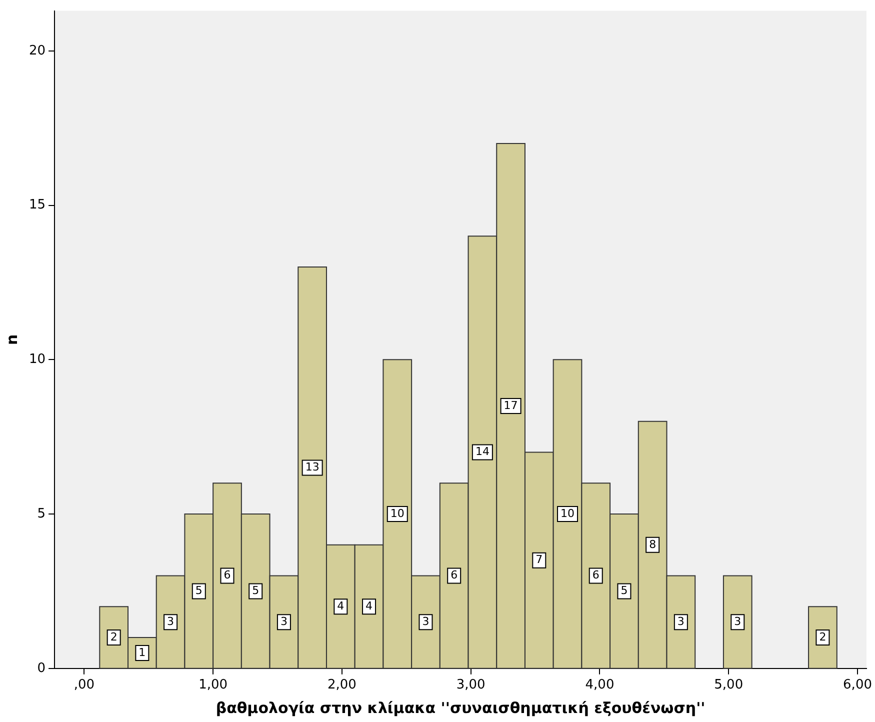 The width and height of the screenshot is (875, 722). What do you see at coordinates (41, 668) in the screenshot?
I see `y-tick-label: 0` at bounding box center [41, 668].